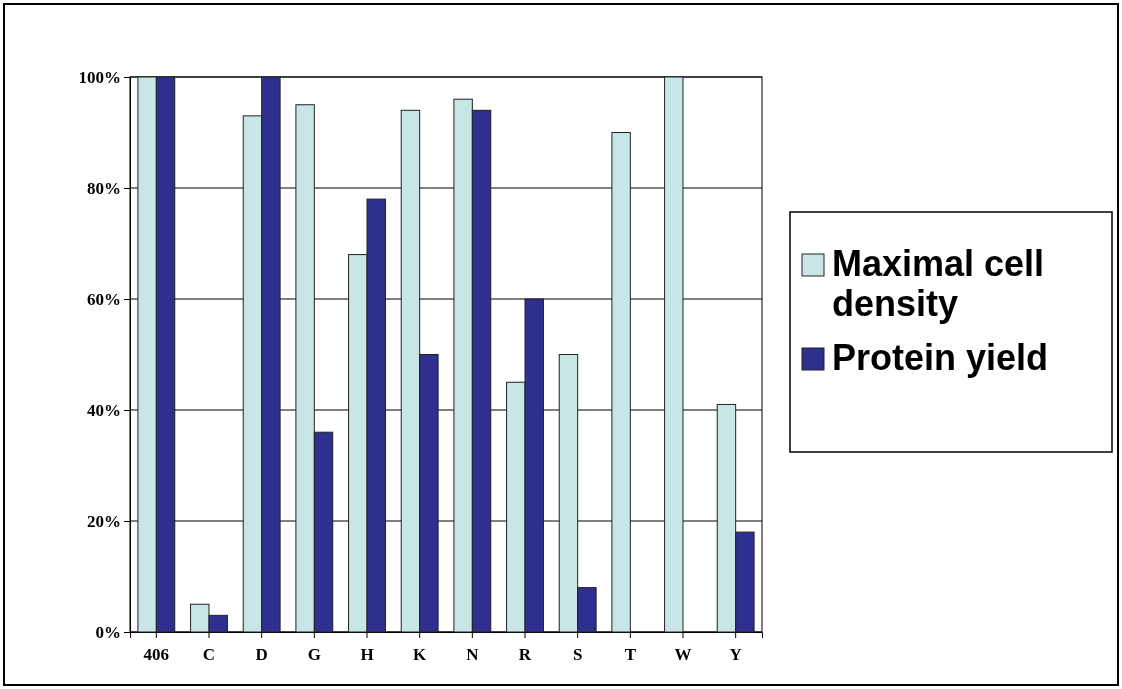  What do you see at coordinates (473, 654) in the screenshot?
I see `x-tick-label: N` at bounding box center [473, 654].